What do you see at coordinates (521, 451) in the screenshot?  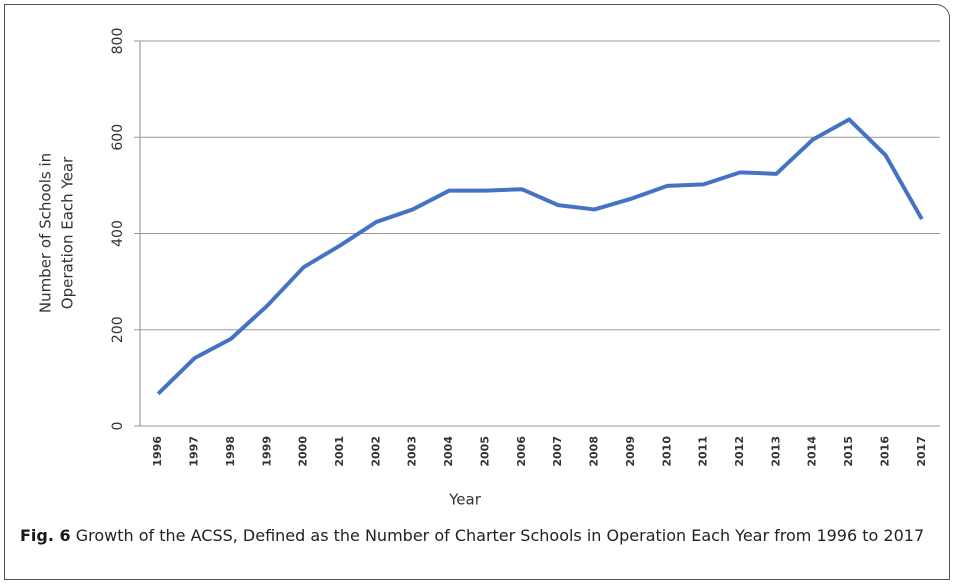 I see `x-tick-label: 2006` at bounding box center [521, 451].